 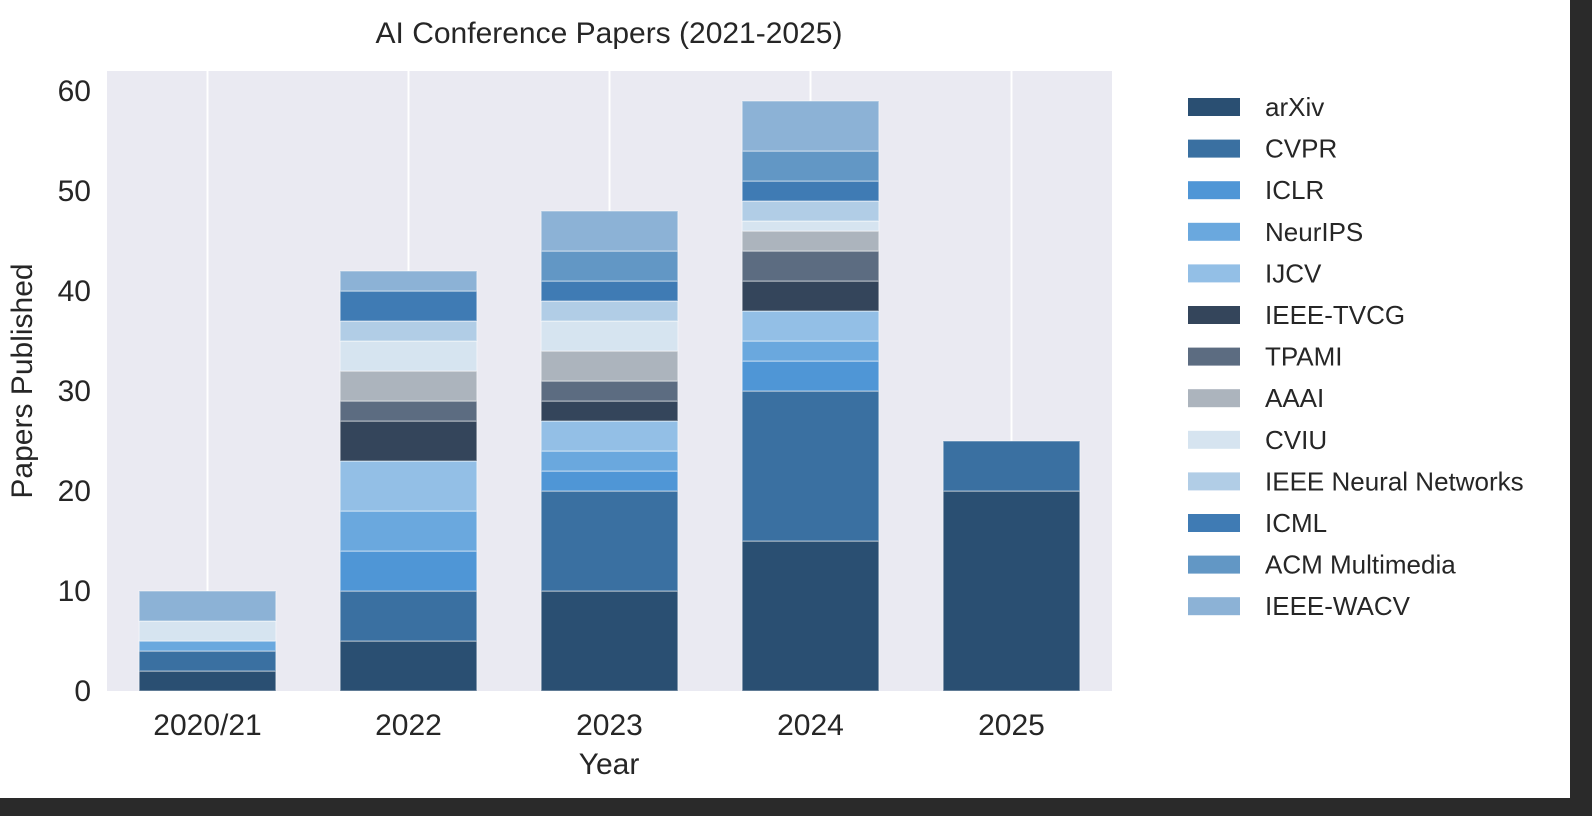 What do you see at coordinates (22, 380) in the screenshot?
I see `y-axis-label: Papers Published` at bounding box center [22, 380].